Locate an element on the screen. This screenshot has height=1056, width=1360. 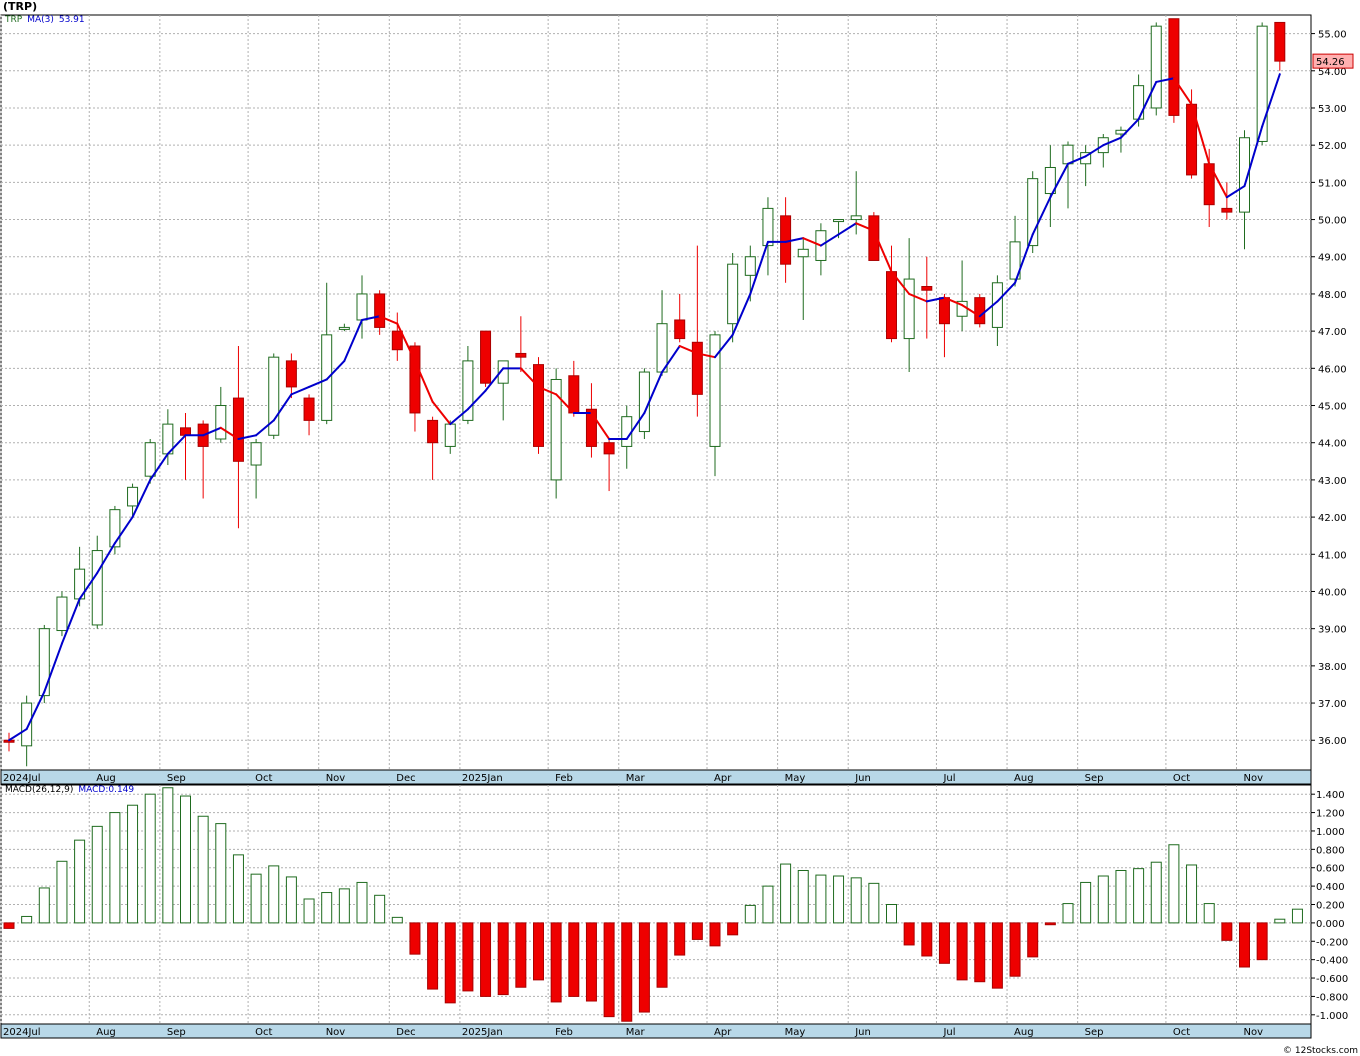
date-label: Nov is located at coordinates (336, 1032).